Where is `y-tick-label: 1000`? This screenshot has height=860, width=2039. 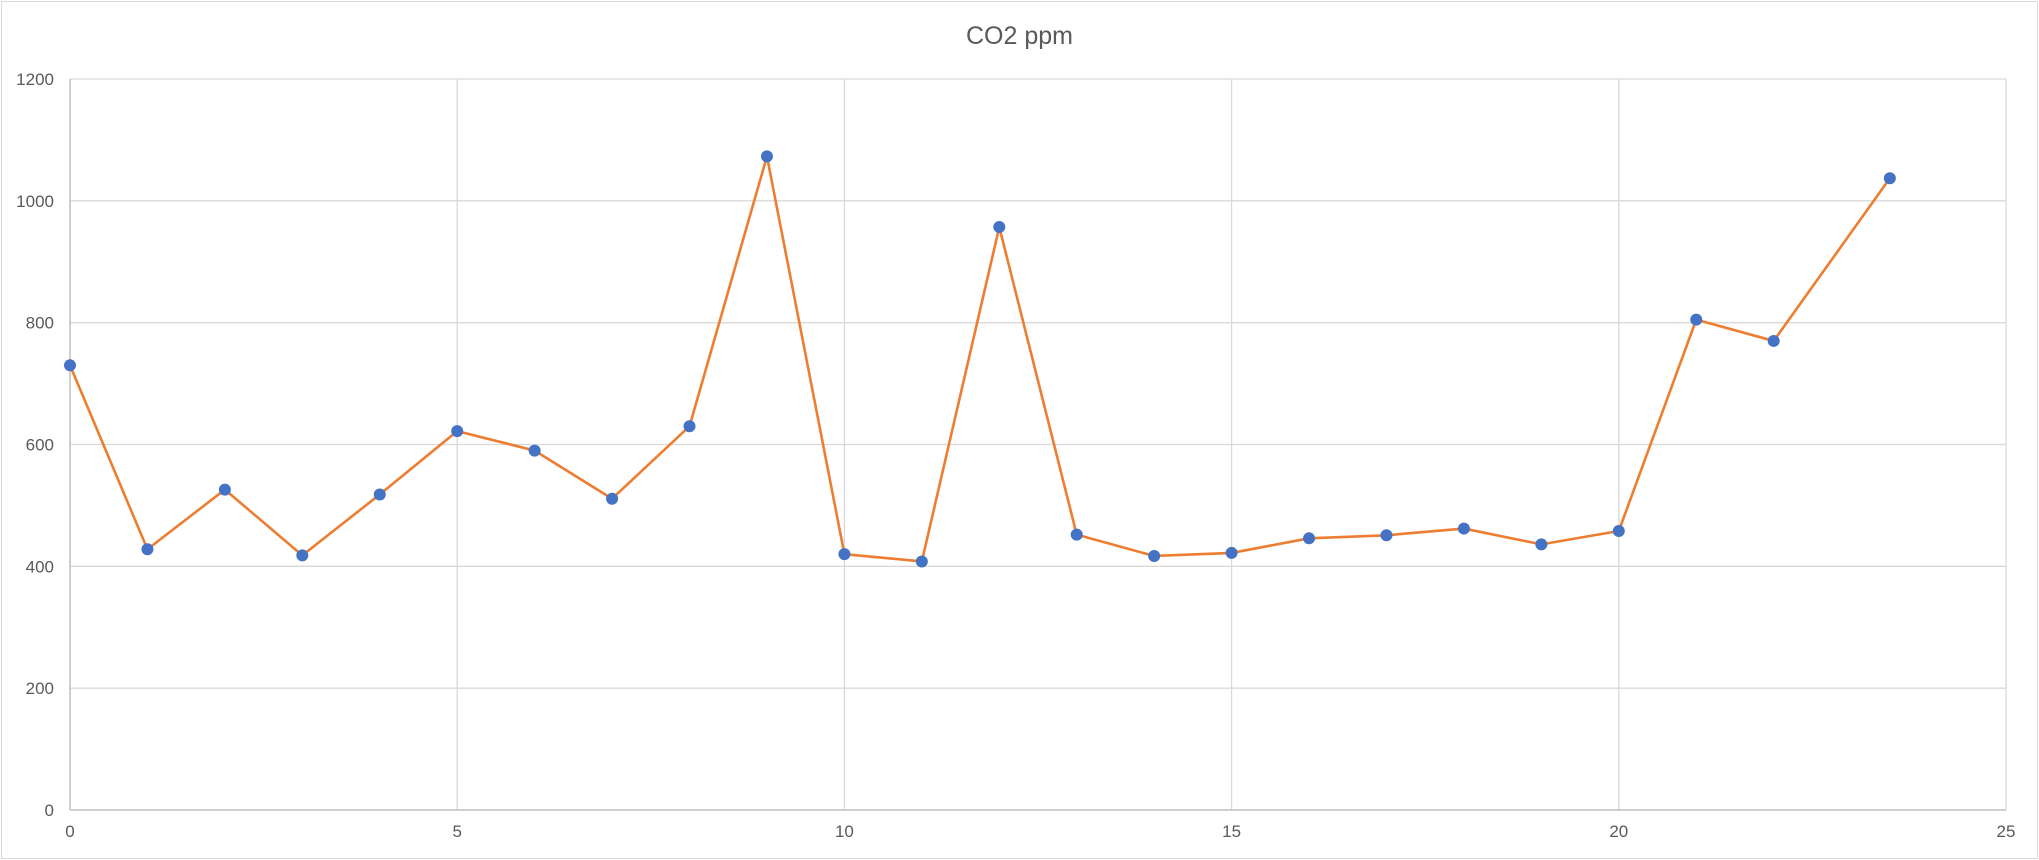 y-tick-label: 1000 is located at coordinates (35, 201).